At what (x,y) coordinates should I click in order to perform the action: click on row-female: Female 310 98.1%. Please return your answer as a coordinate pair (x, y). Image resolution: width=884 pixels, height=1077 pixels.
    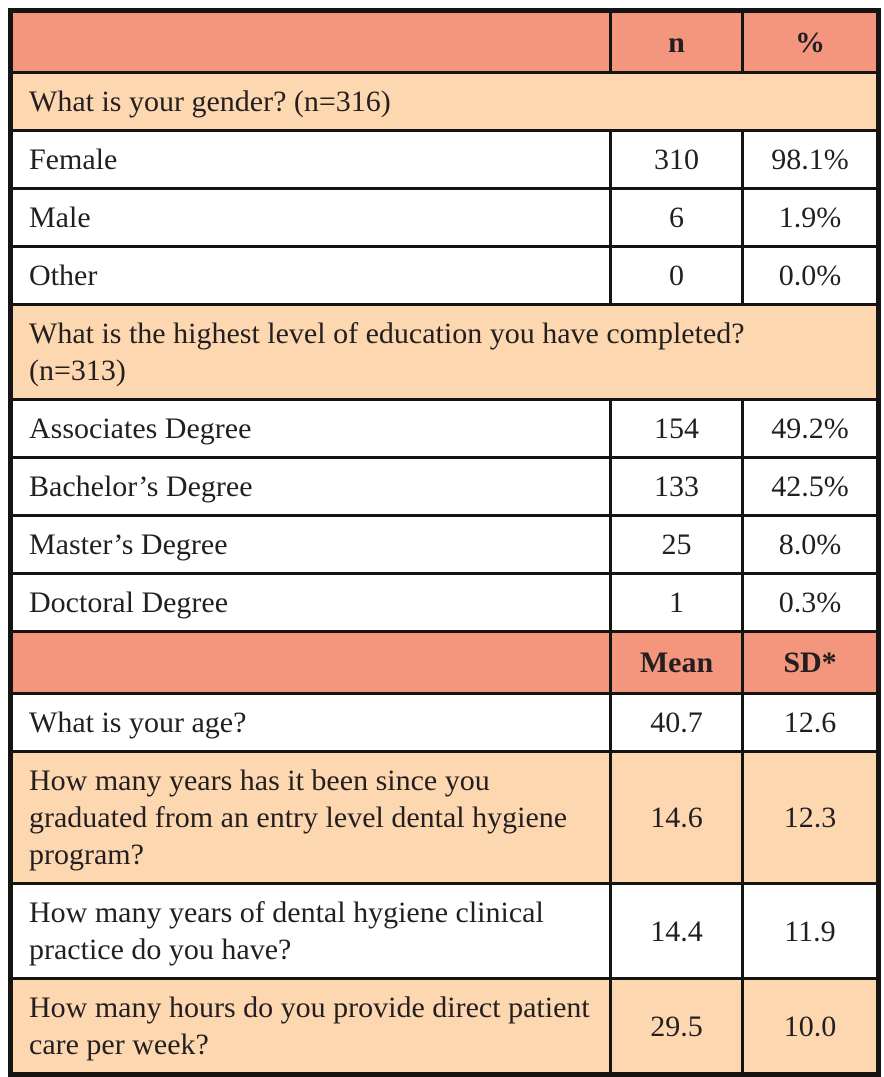
    Looking at the image, I should click on (444, 159).